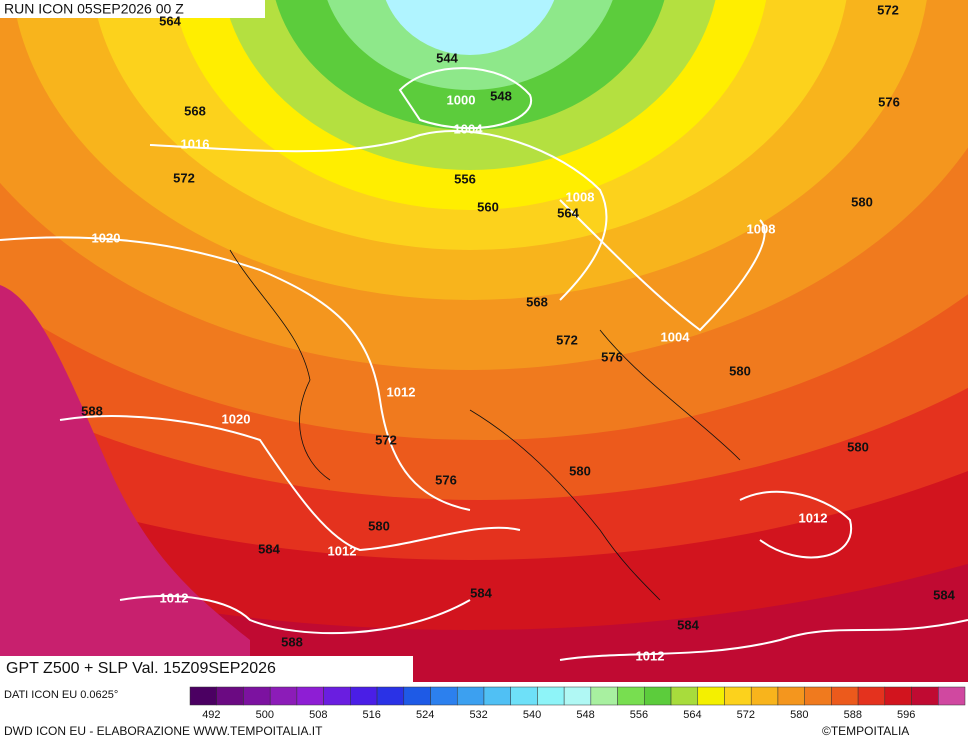 The width and height of the screenshot is (968, 750). Describe the element at coordinates (799, 715) in the screenshot. I see `colorbar-tick-label: 580` at that location.